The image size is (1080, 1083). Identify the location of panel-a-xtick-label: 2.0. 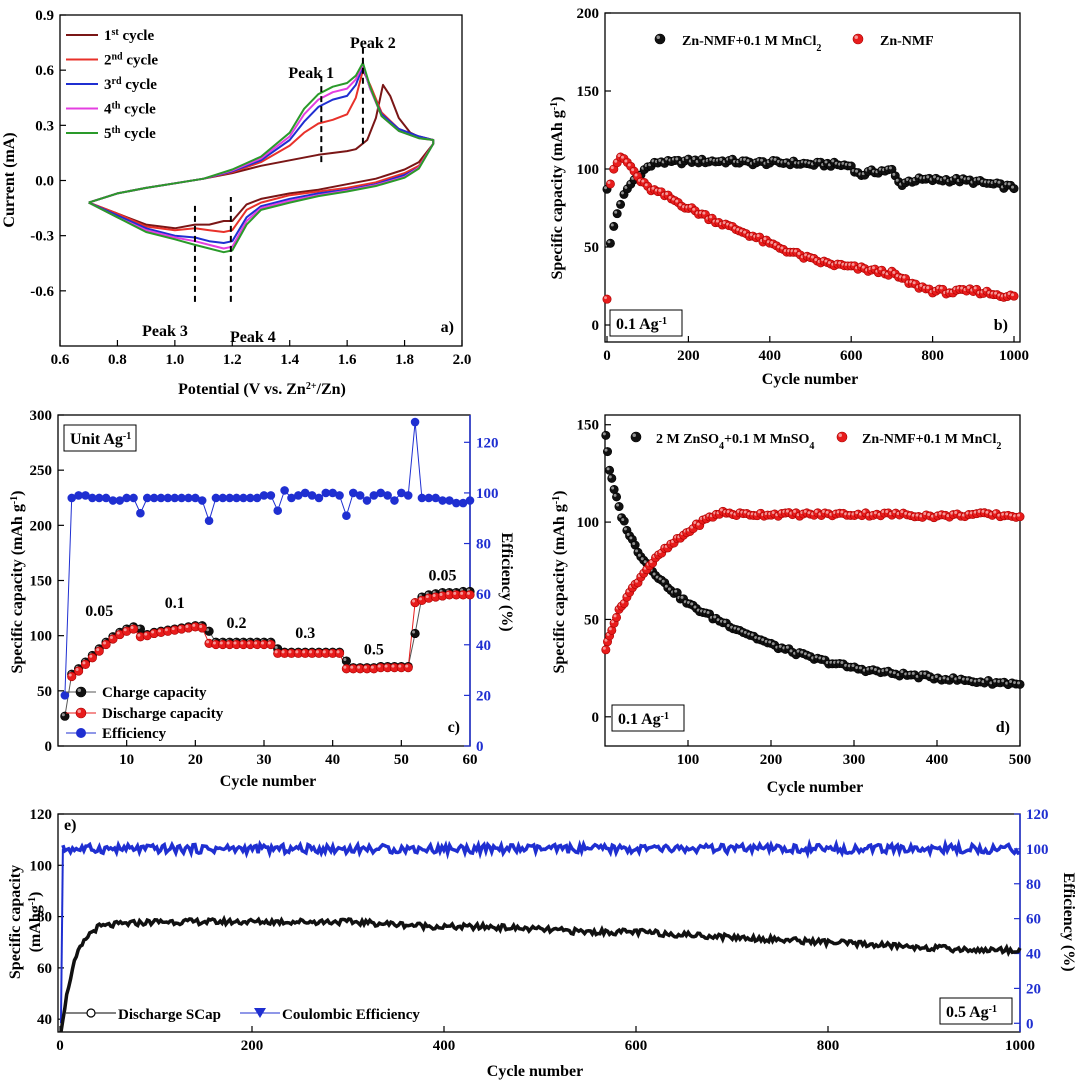
(462, 360).